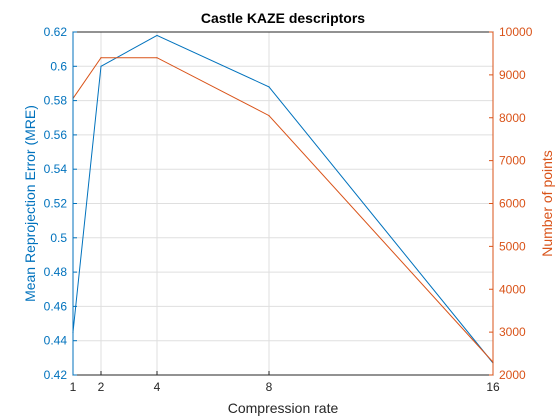  What do you see at coordinates (30, 203) in the screenshot?
I see `y-axis-left-label: Mean Reprojection Error (MRE)` at bounding box center [30, 203].